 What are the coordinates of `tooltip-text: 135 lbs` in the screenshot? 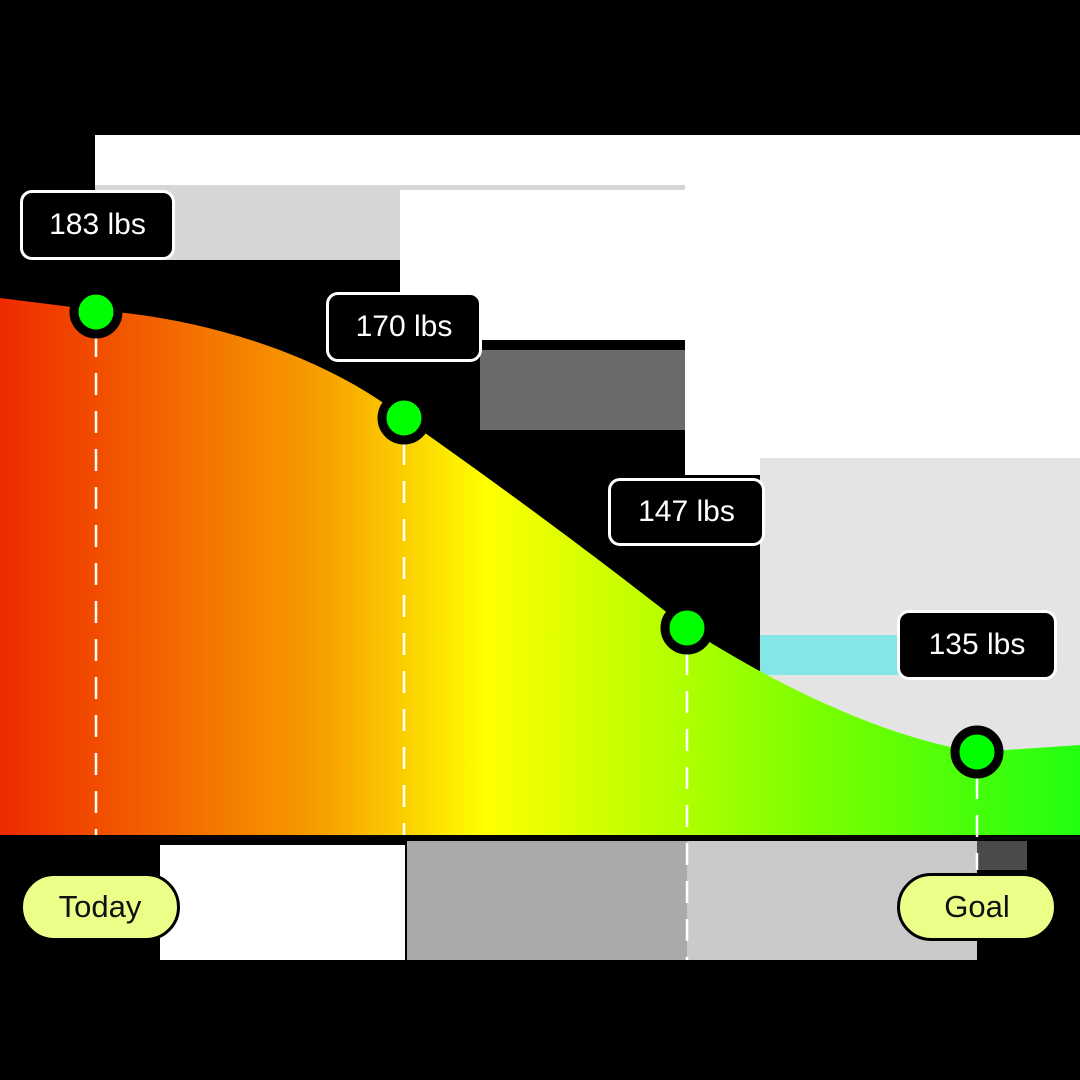 It's located at (977, 644).